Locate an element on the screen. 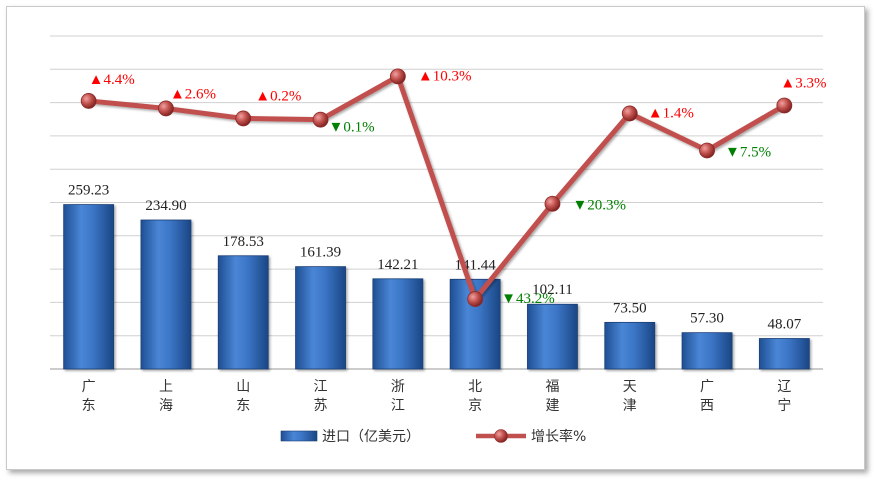  bar-value-label: 142.21 is located at coordinates (397, 265).